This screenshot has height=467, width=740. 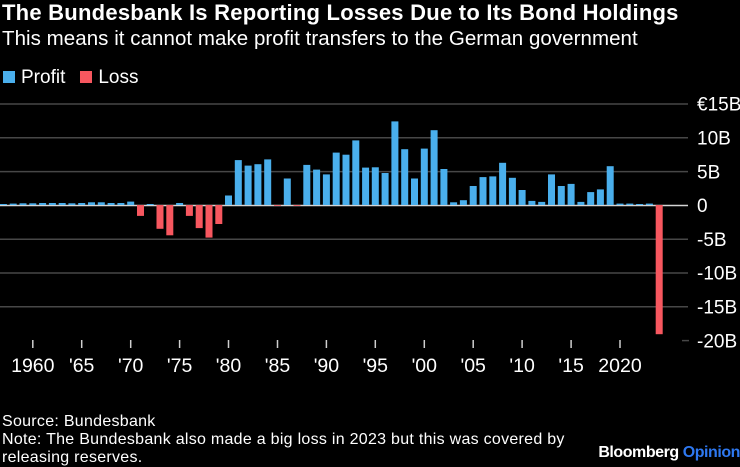 I want to click on svg-text: '85, so click(x=278, y=366).